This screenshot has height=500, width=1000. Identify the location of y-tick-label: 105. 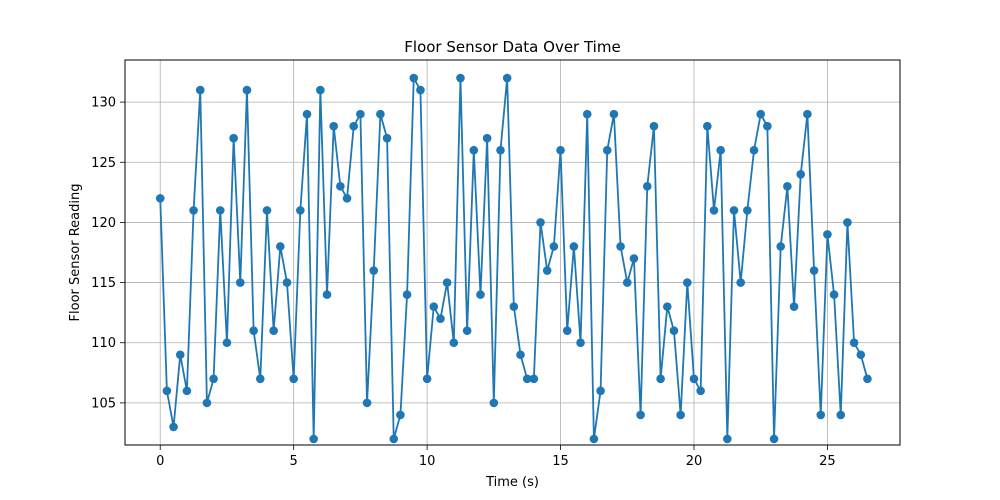
(103, 403).